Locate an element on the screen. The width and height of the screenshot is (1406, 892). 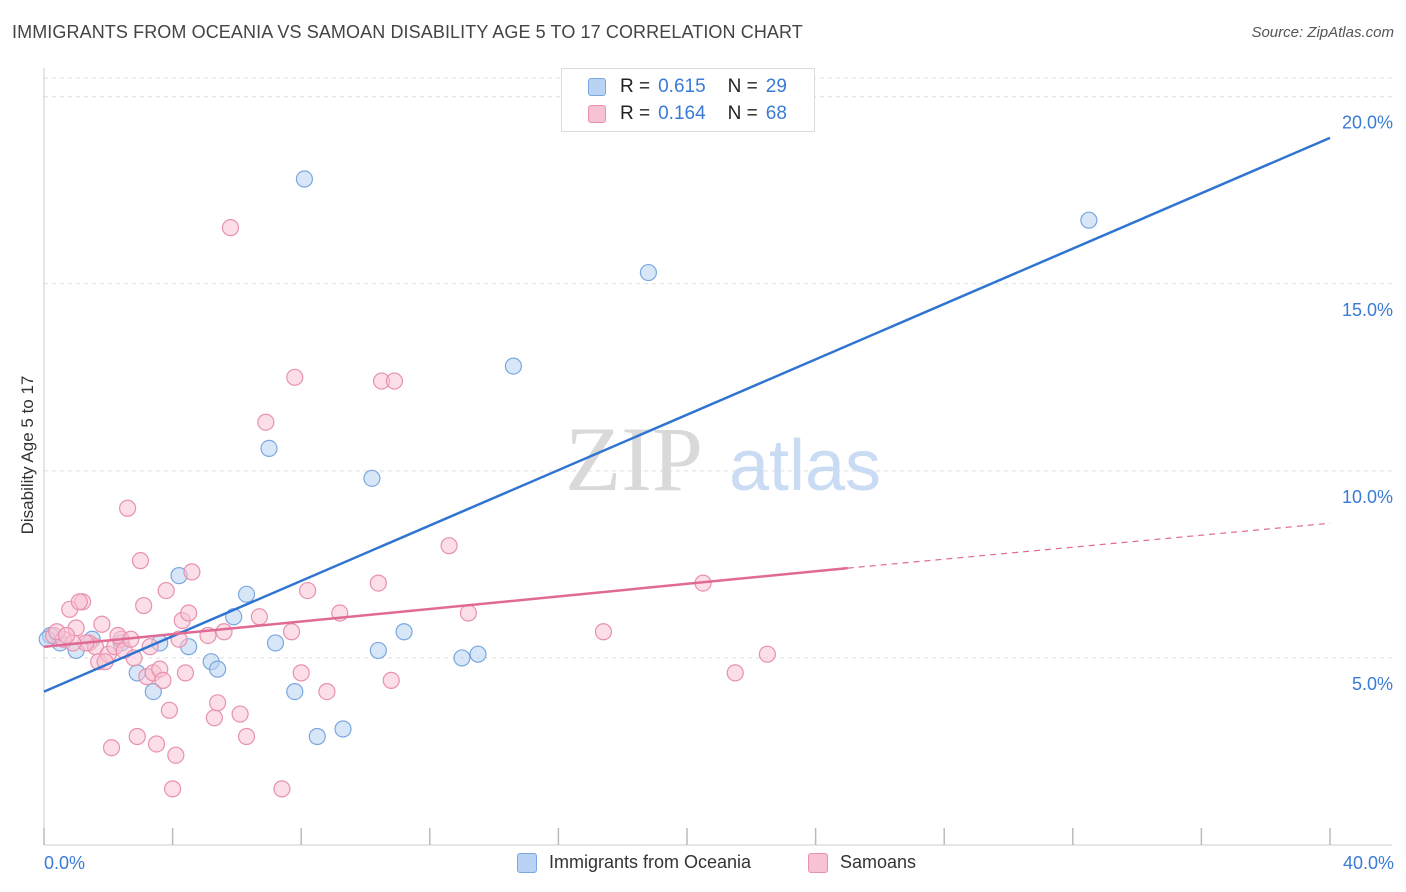
y-tick-label: 15.0% is located at coordinates (1367, 310).